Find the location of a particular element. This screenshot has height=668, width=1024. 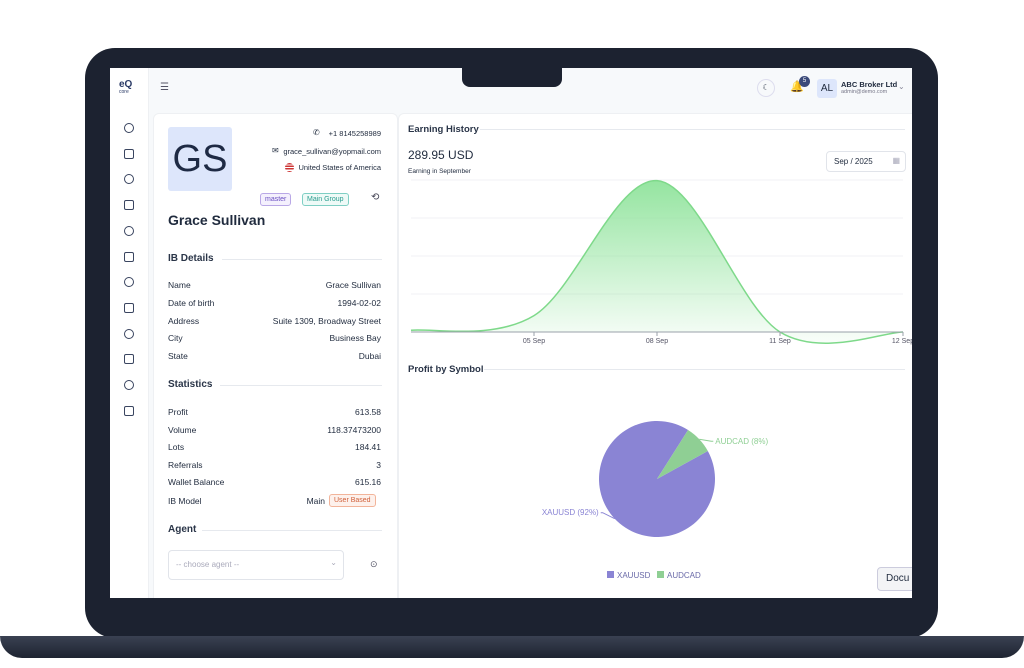

select-chevron: ⌄ is located at coordinates (333, 562).